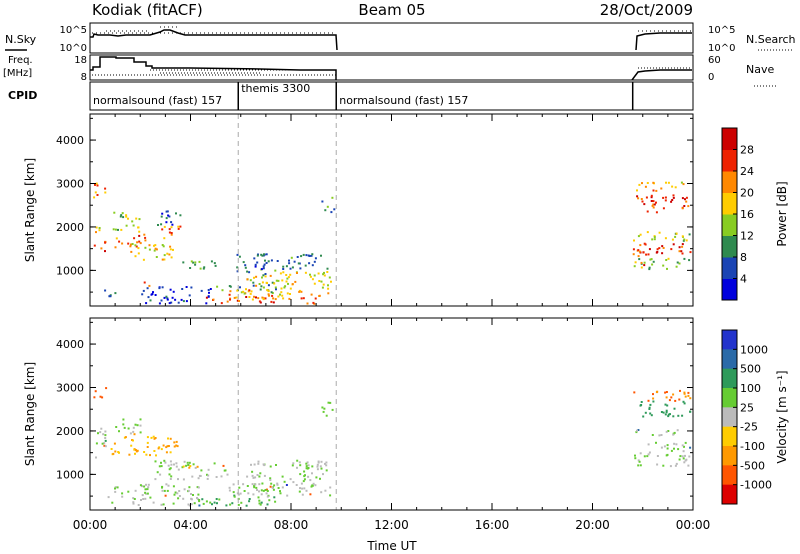  What do you see at coordinates (190, 525) in the screenshot?
I see `x-tick-label: 04:00` at bounding box center [190, 525].